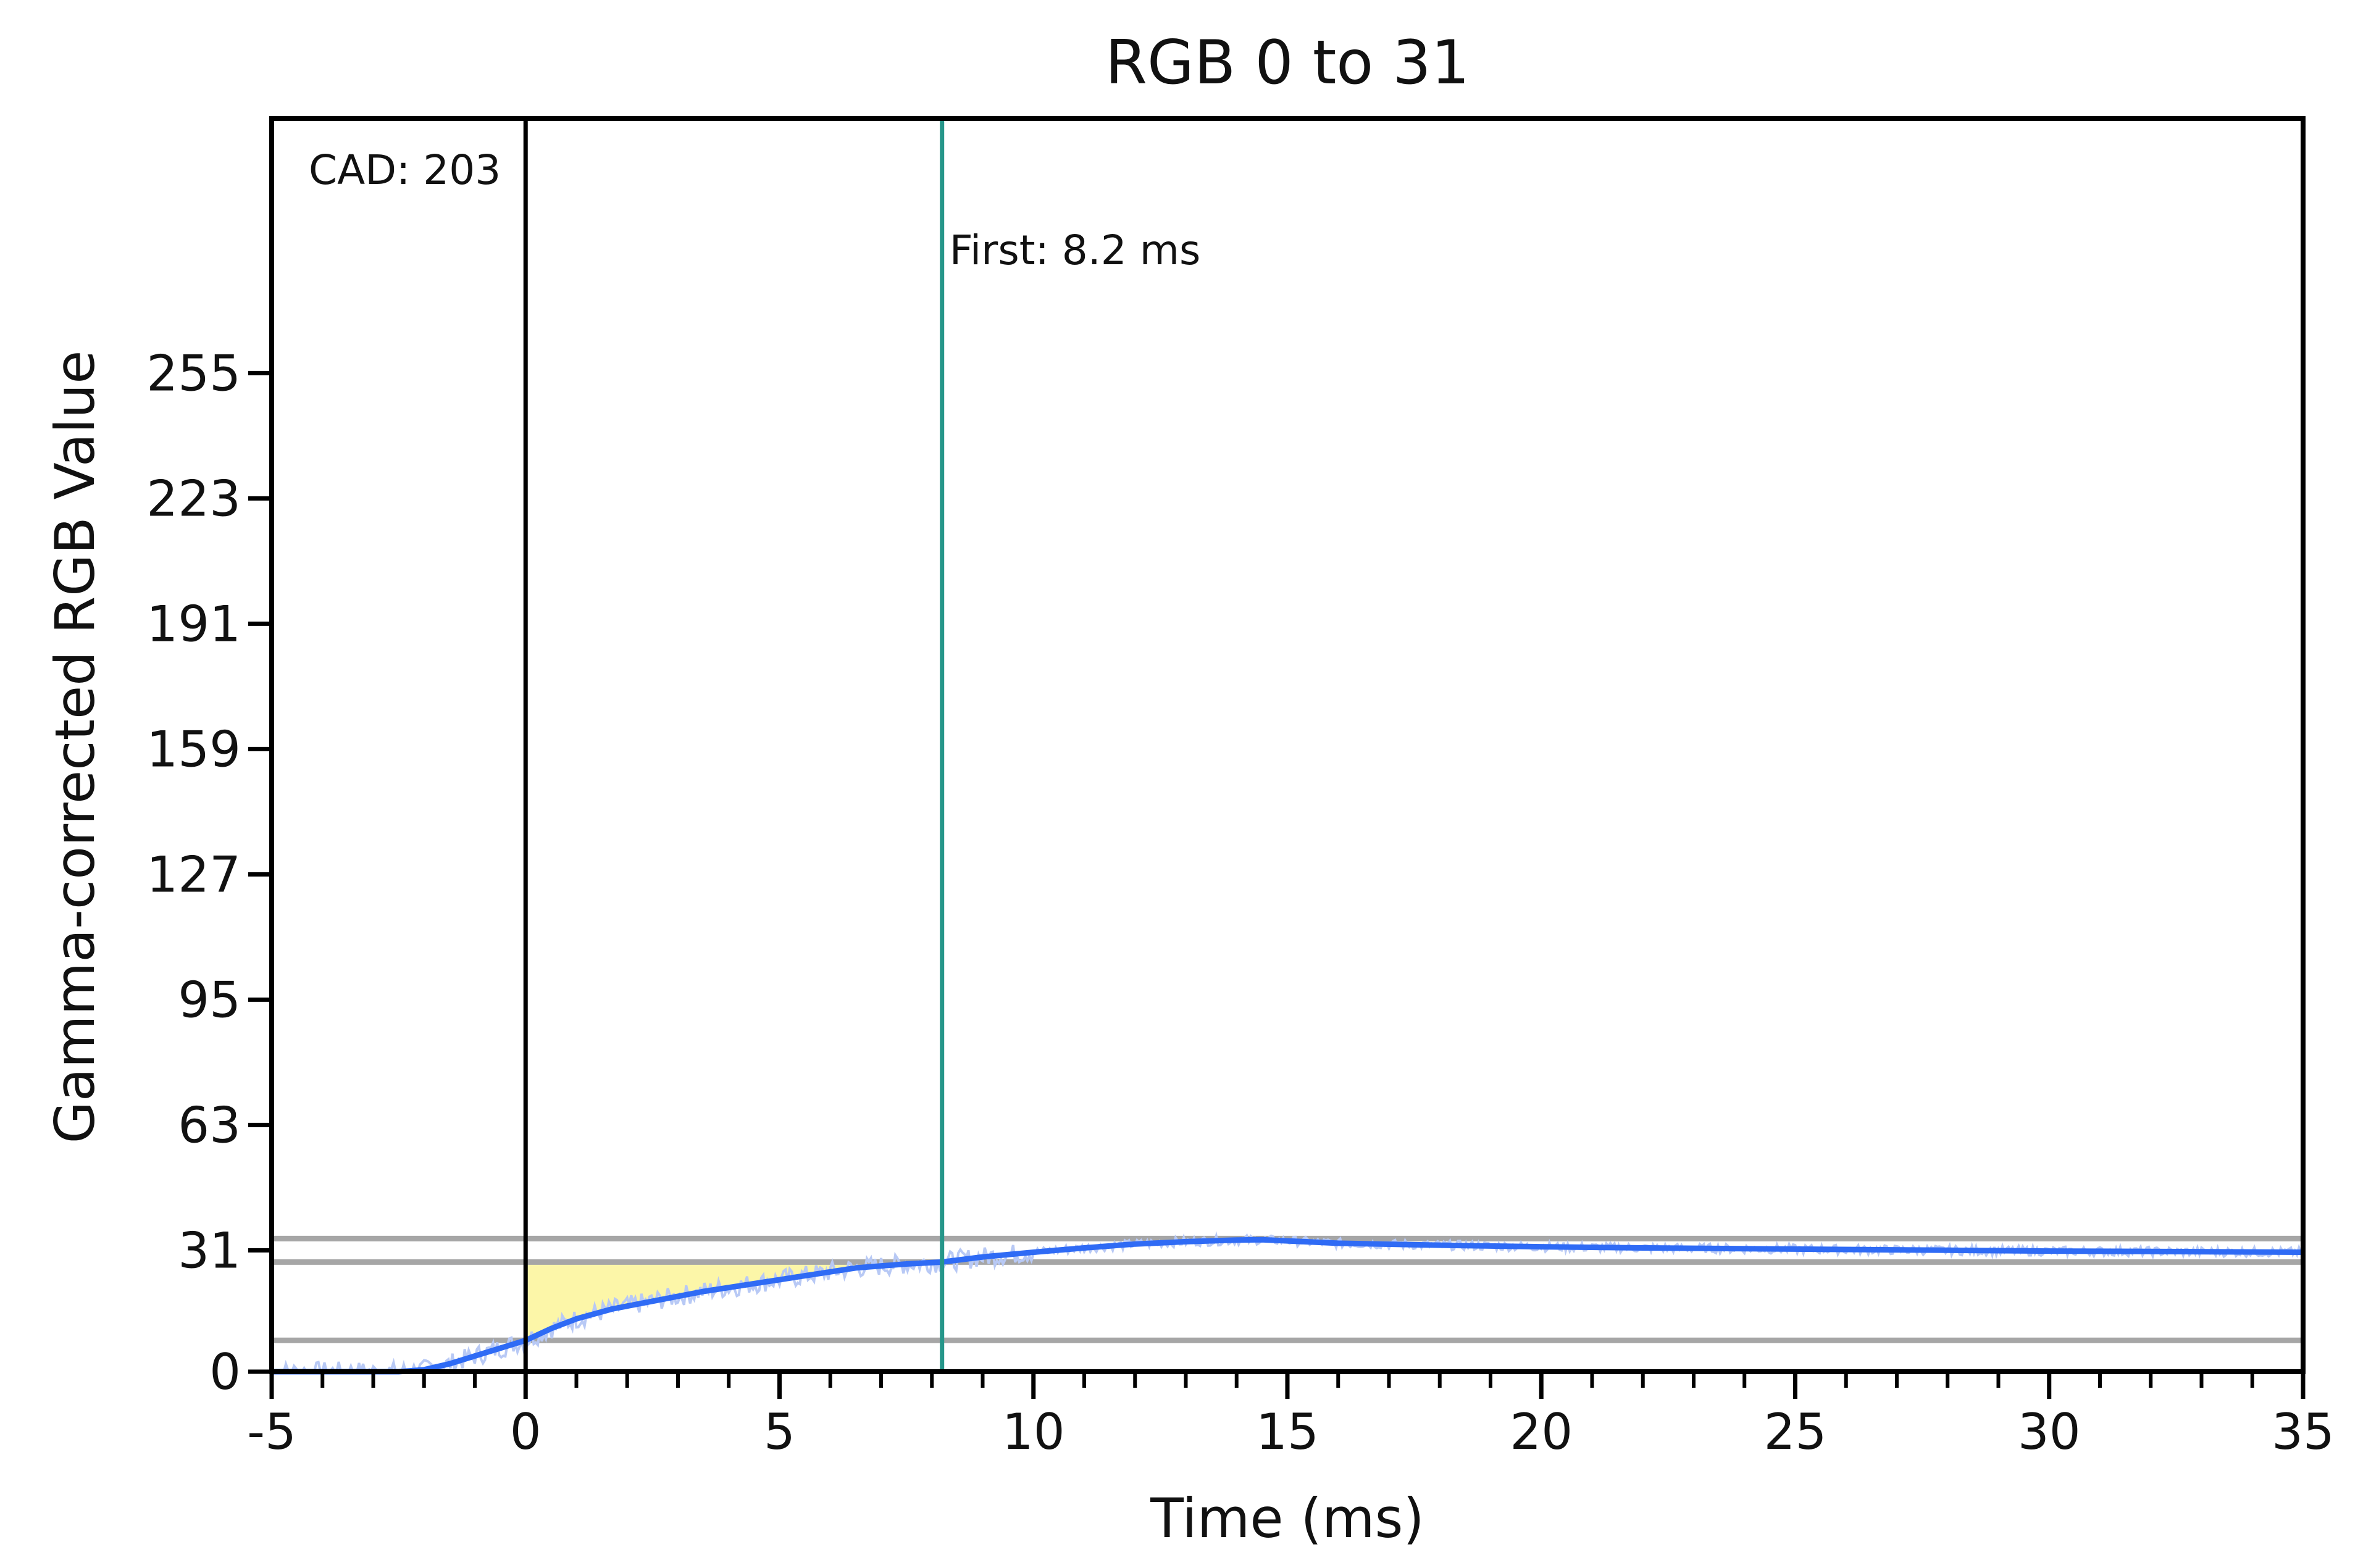 The width and height of the screenshot is (2371, 1568). What do you see at coordinates (779, 1432) in the screenshot?
I see `x-tick-label-2: 5` at bounding box center [779, 1432].